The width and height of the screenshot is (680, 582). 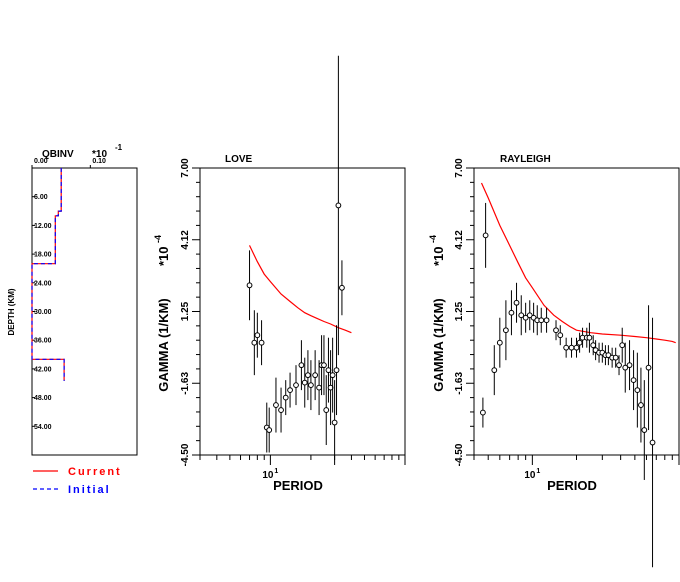 What do you see at coordinates (459, 168) in the screenshot?
I see `rayleigh-y-tick-label: 7.00` at bounding box center [459, 168].